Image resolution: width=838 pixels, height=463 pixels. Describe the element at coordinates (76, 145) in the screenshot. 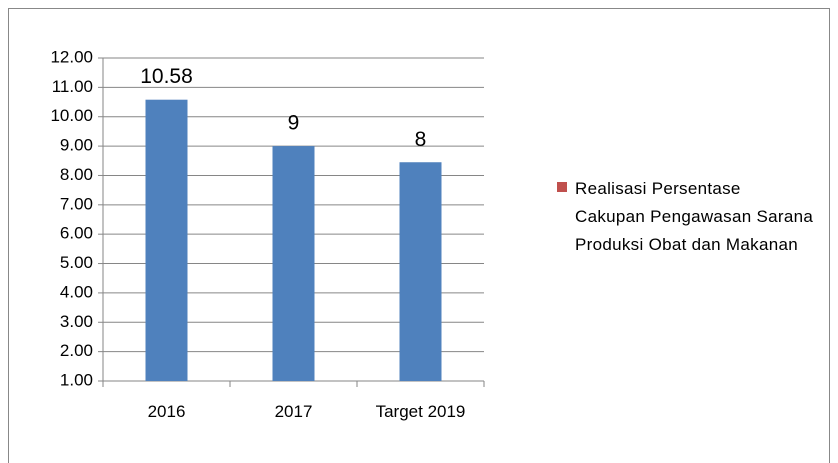

I see `y-tick-label: 9.00` at that location.